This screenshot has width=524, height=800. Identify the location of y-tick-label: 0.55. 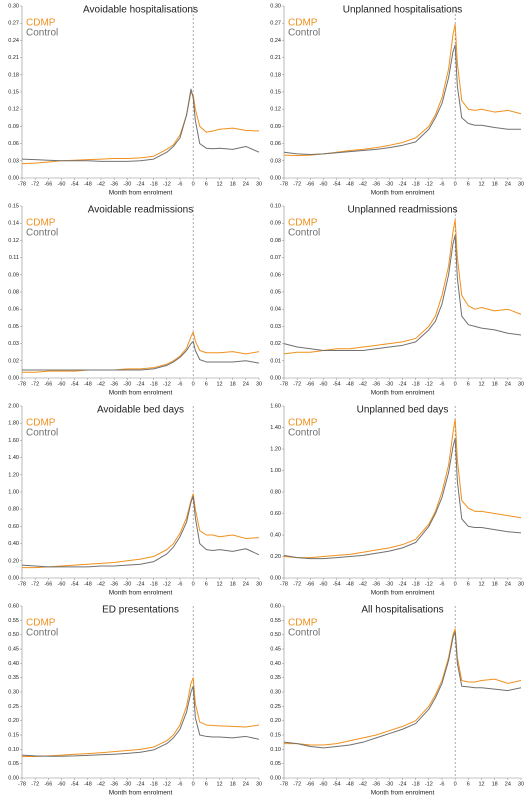
(13, 621).